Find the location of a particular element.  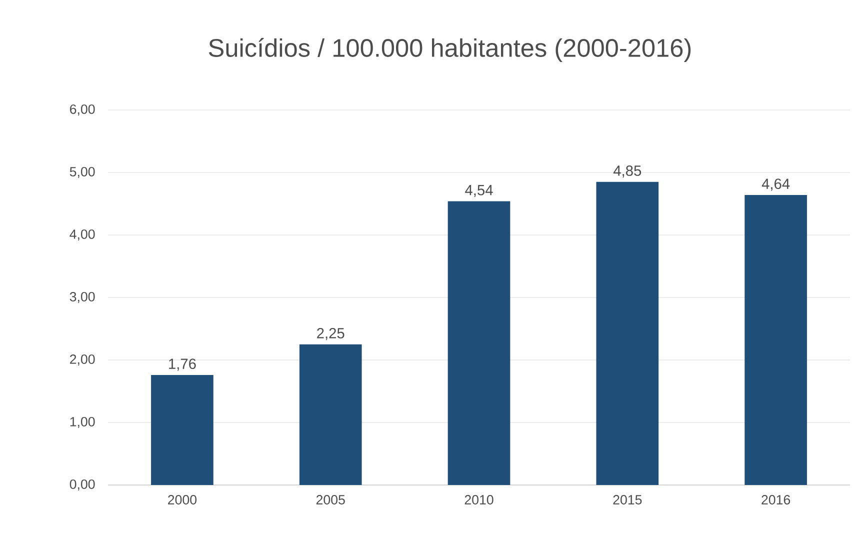

x-tick-label: 2005 is located at coordinates (330, 499).